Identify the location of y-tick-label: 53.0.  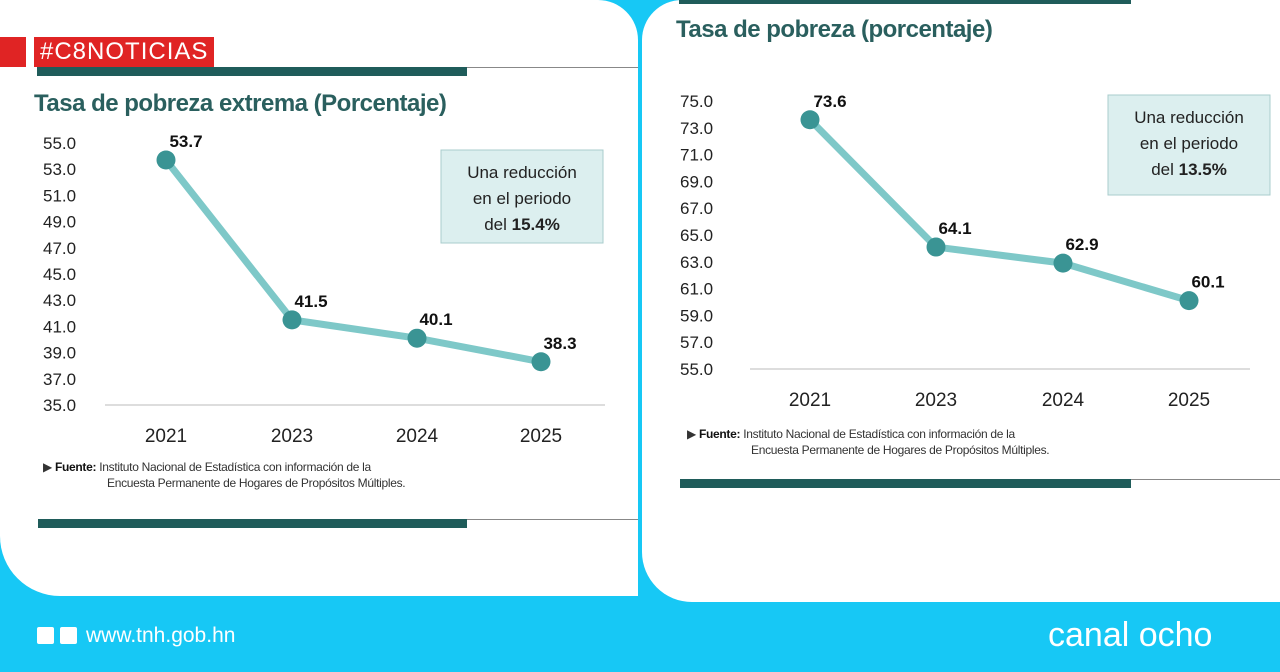
(59, 169).